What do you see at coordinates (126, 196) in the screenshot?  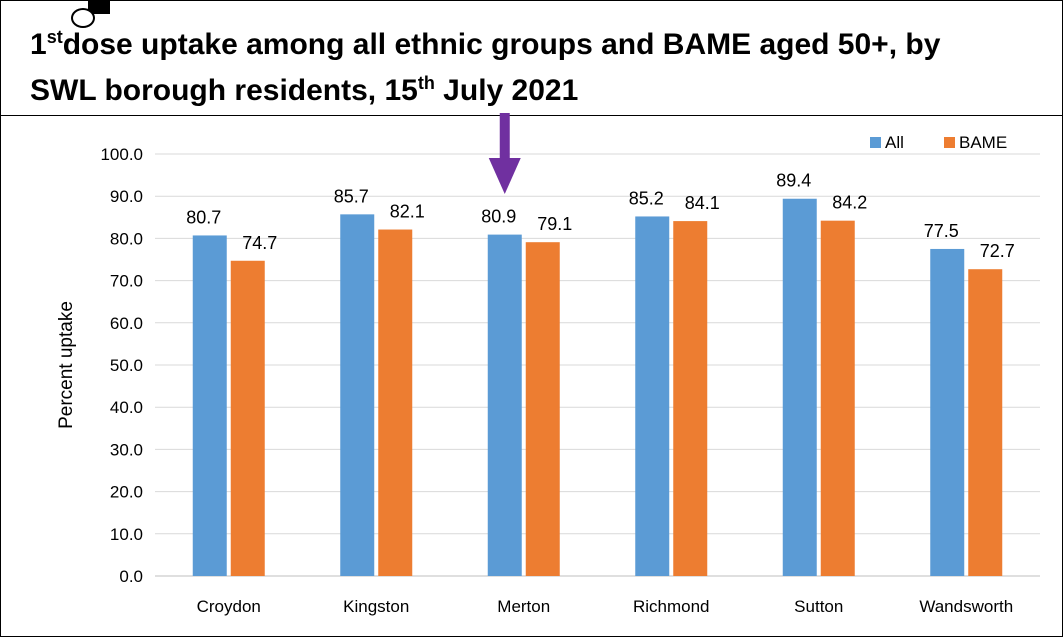 I see `y-tick-label: 90.0` at bounding box center [126, 196].